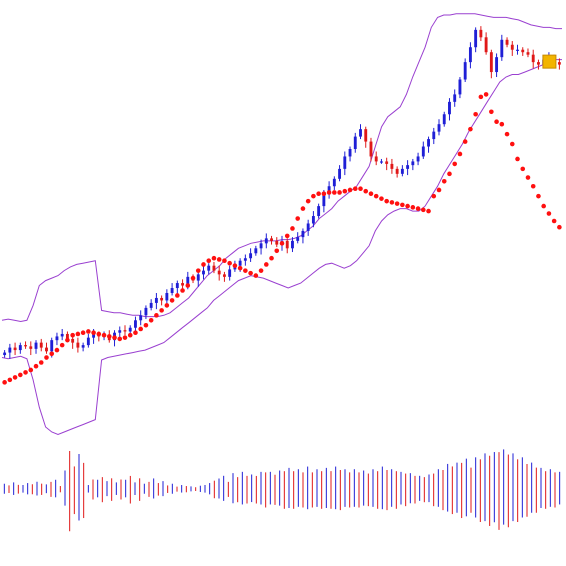  What do you see at coordinates (549, 61) in the screenshot?
I see `last-price-box` at bounding box center [549, 61].